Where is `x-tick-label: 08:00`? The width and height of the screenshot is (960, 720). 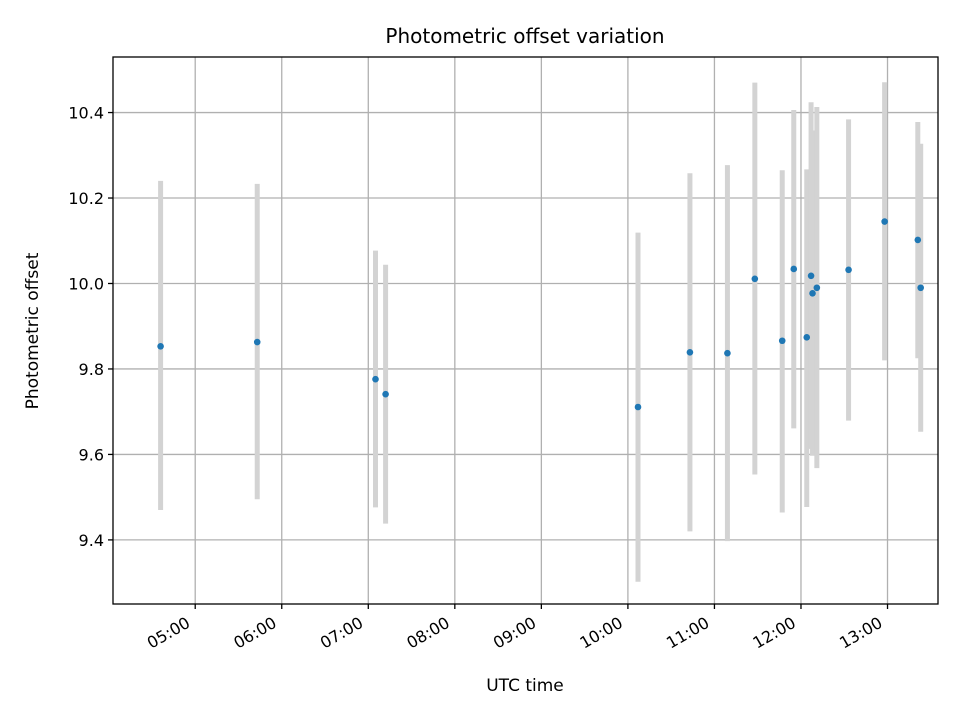
x-tick-label: 08:00 is located at coordinates (427, 633).